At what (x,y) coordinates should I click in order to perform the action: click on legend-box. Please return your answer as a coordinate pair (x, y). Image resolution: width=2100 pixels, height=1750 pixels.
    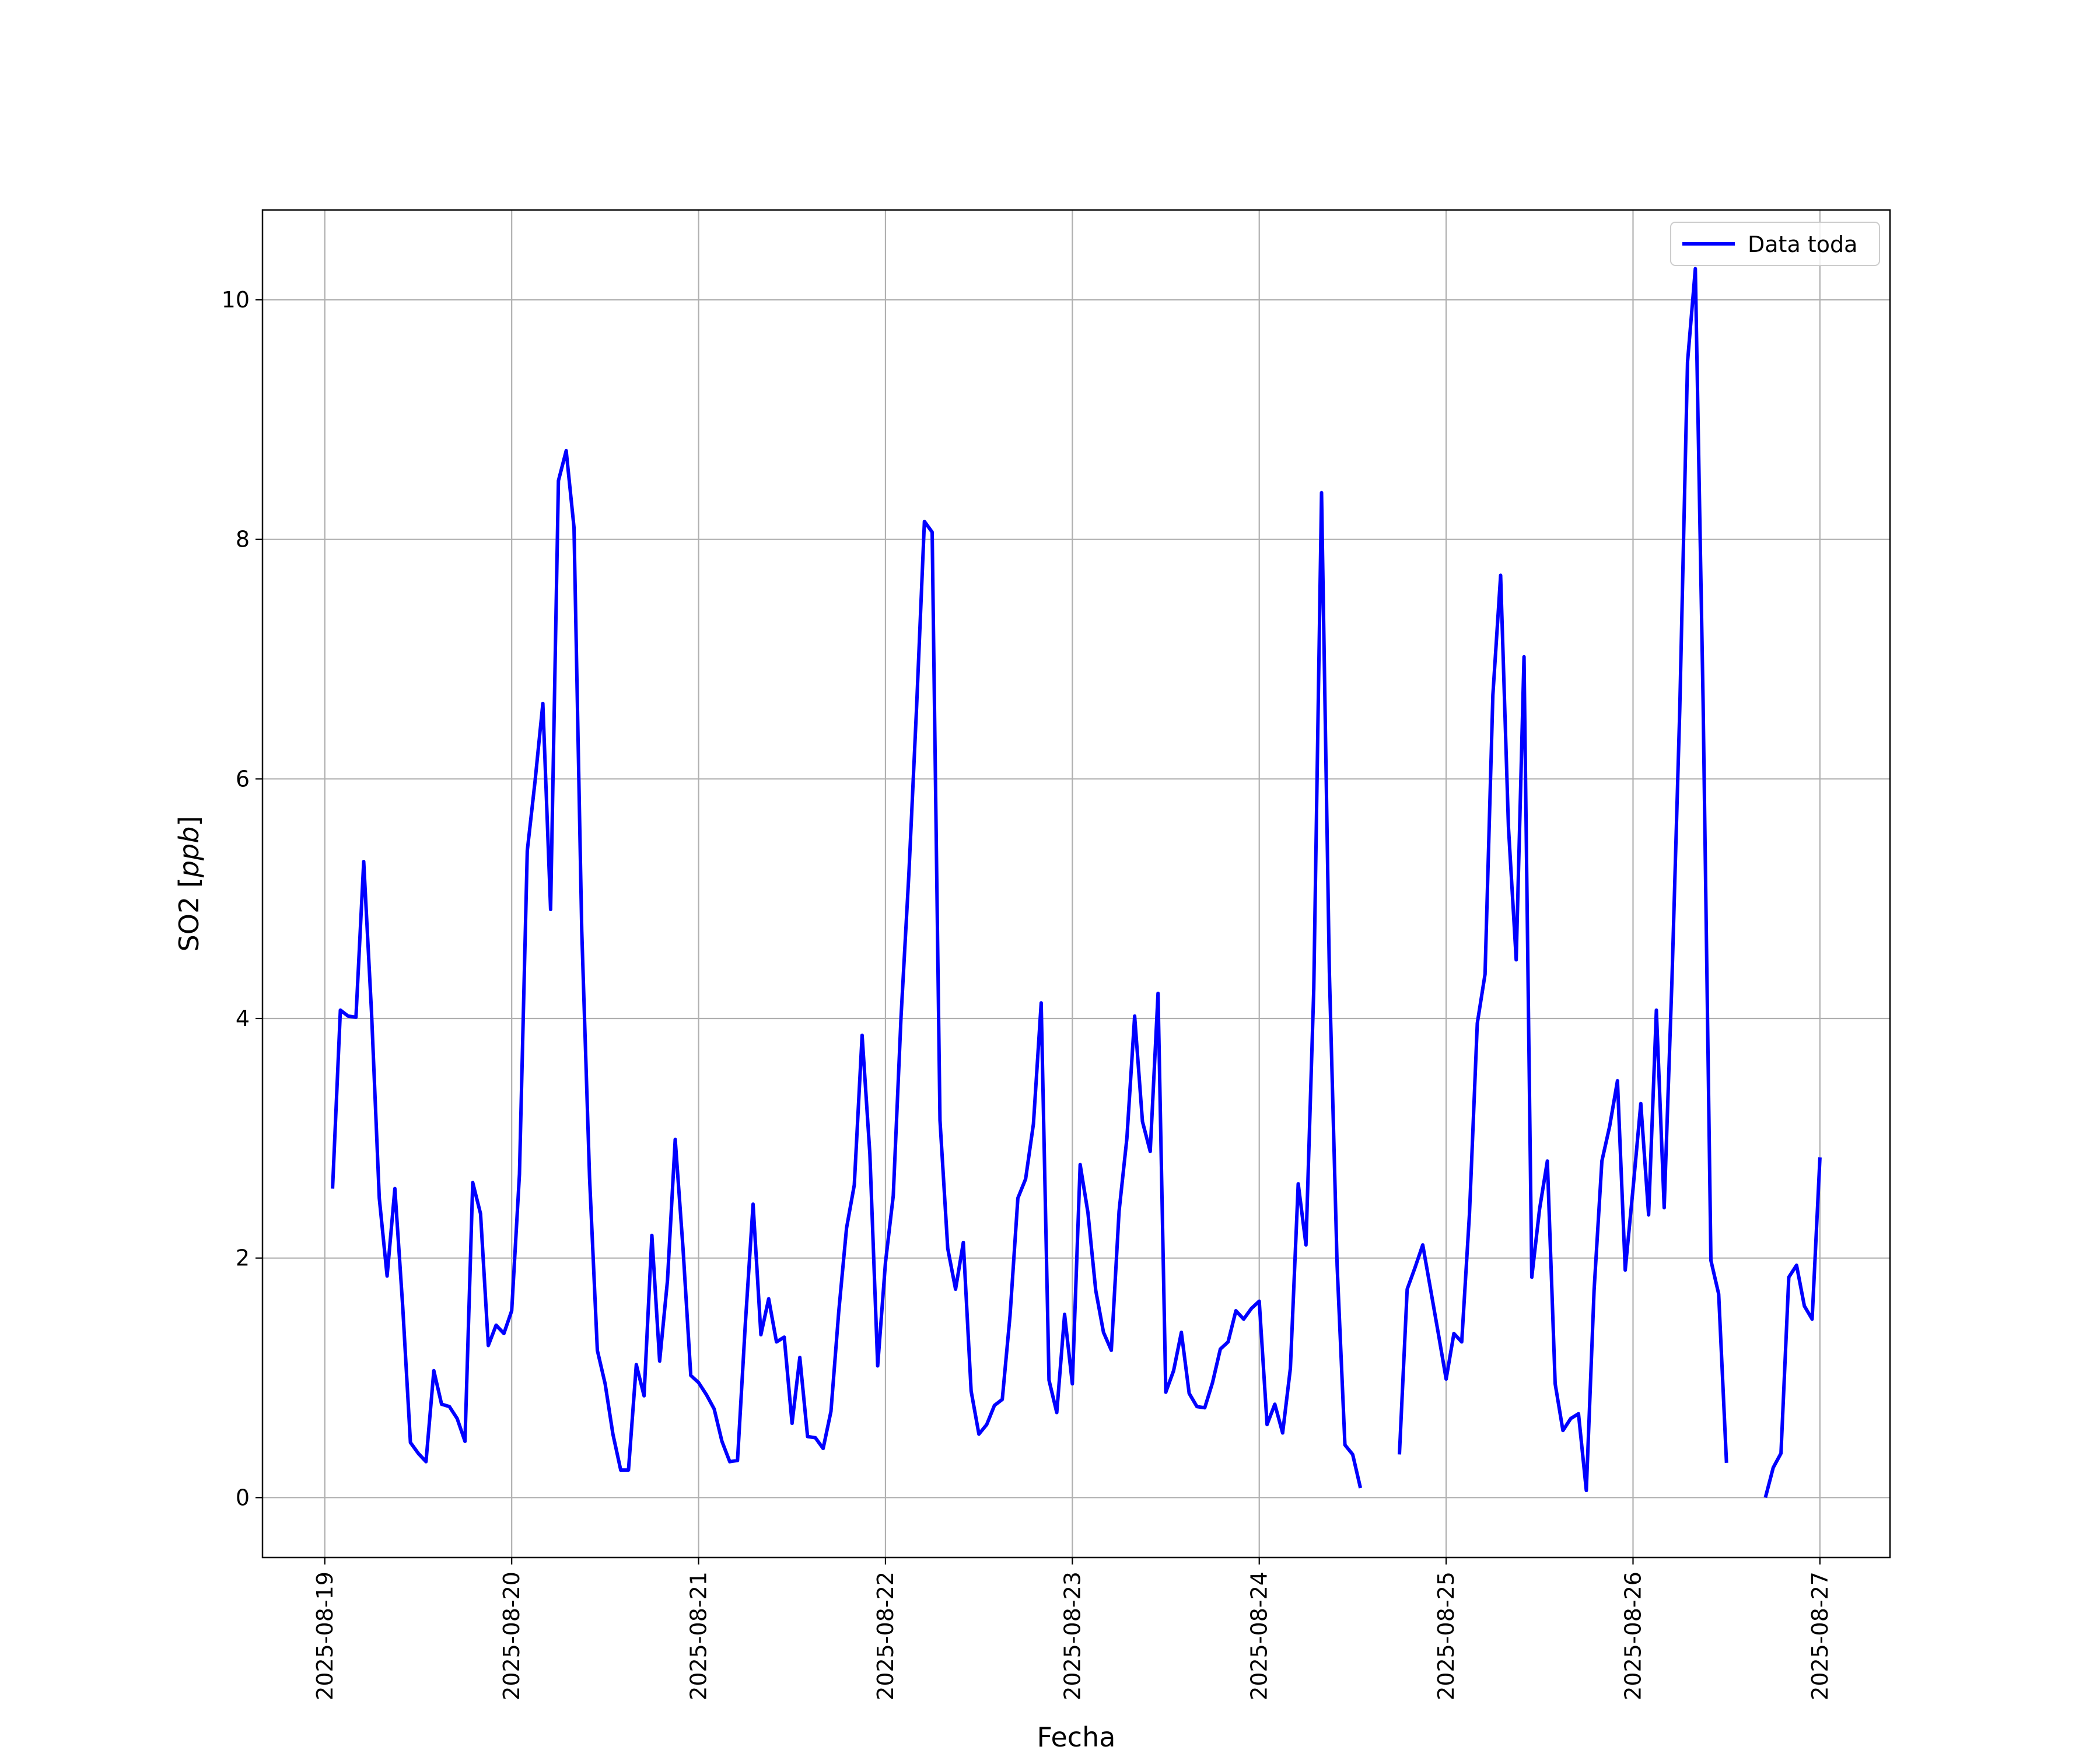
    Looking at the image, I should click on (1775, 244).